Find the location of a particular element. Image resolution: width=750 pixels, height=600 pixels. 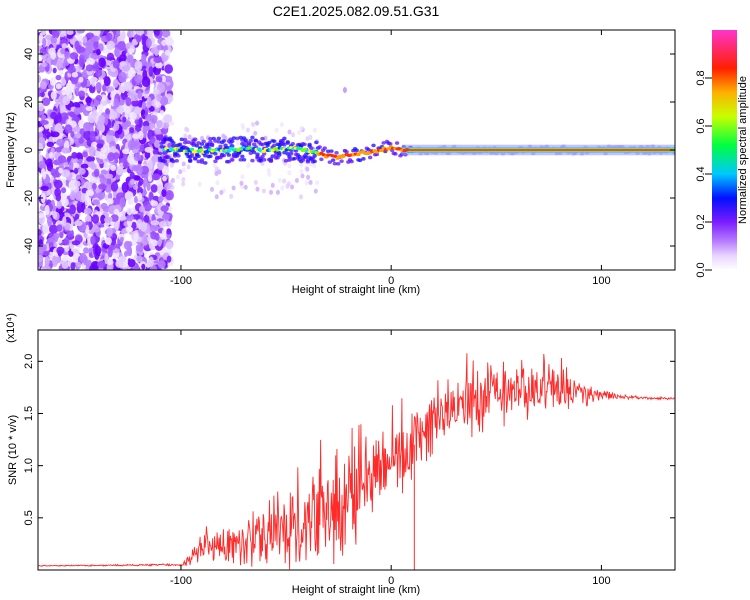

spectrogram-x-tick-label: -100 is located at coordinates (181, 281).